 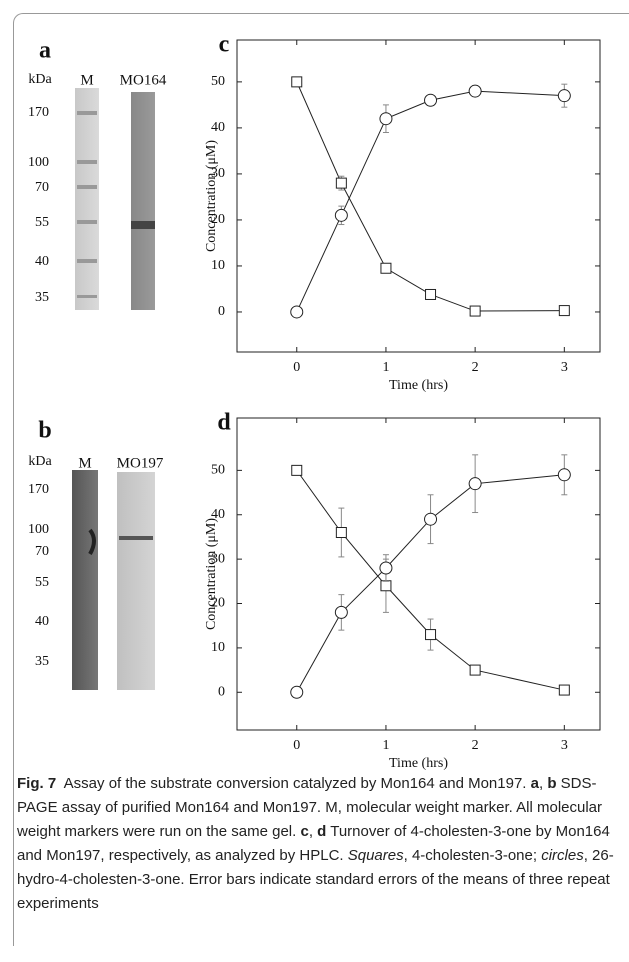 What do you see at coordinates (322, 831) in the screenshot?
I see `caption-text: d` at bounding box center [322, 831].